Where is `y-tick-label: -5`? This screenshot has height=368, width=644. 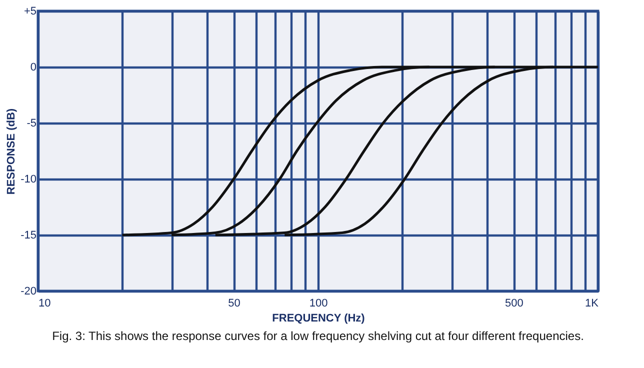 y-tick-label: -5 is located at coordinates (31, 124).